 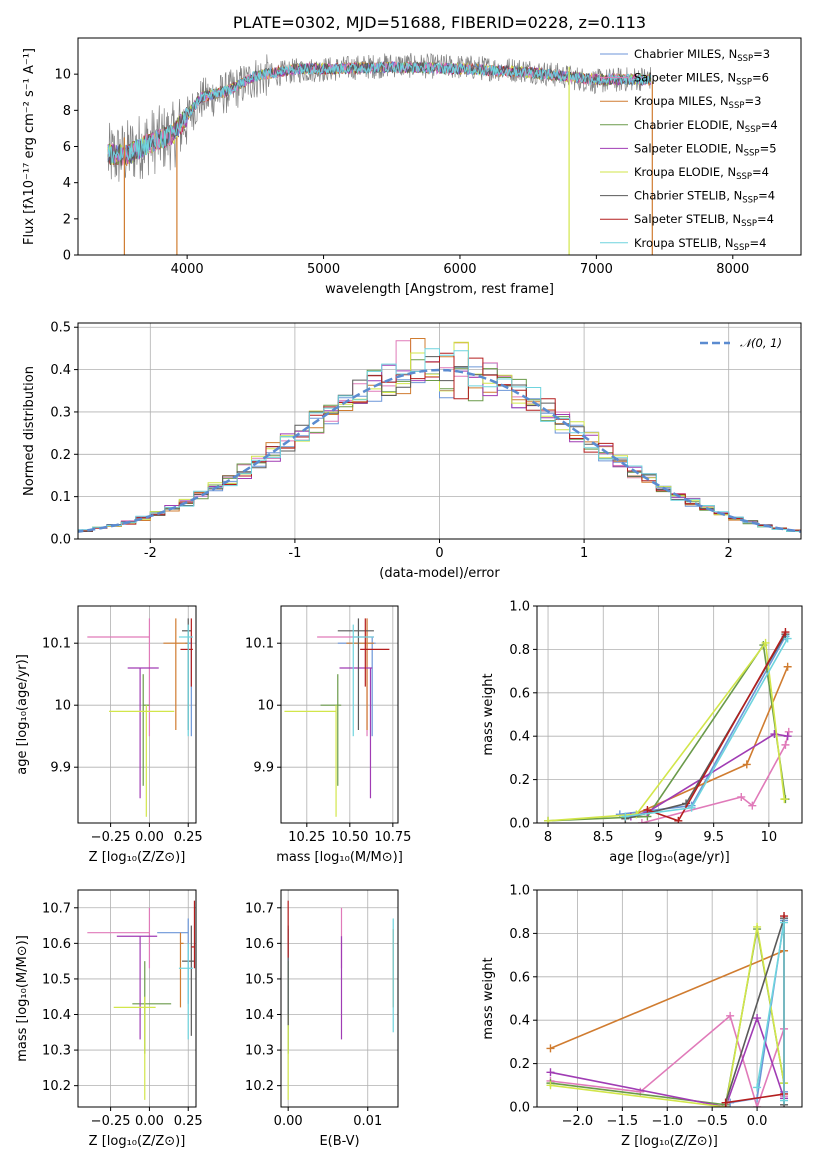 I want to click on x-tick-label: 10.25, so click(x=306, y=837).